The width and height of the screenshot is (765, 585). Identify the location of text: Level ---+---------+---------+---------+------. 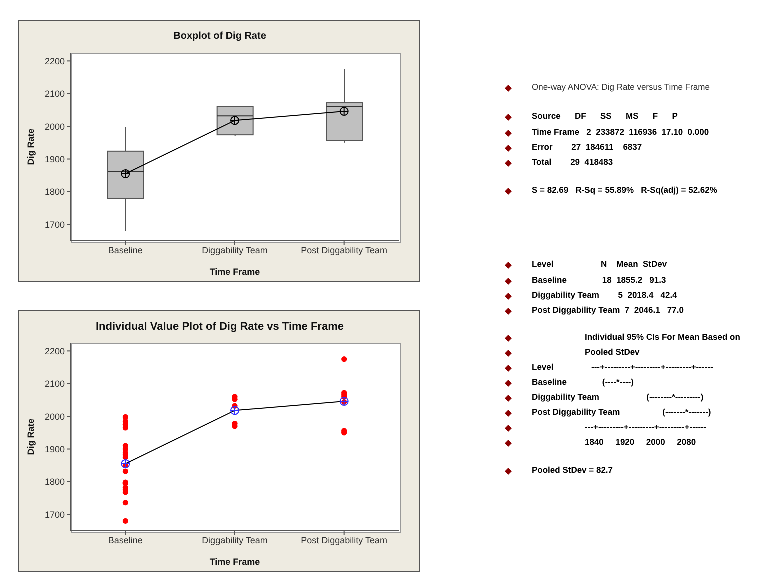
(623, 367).